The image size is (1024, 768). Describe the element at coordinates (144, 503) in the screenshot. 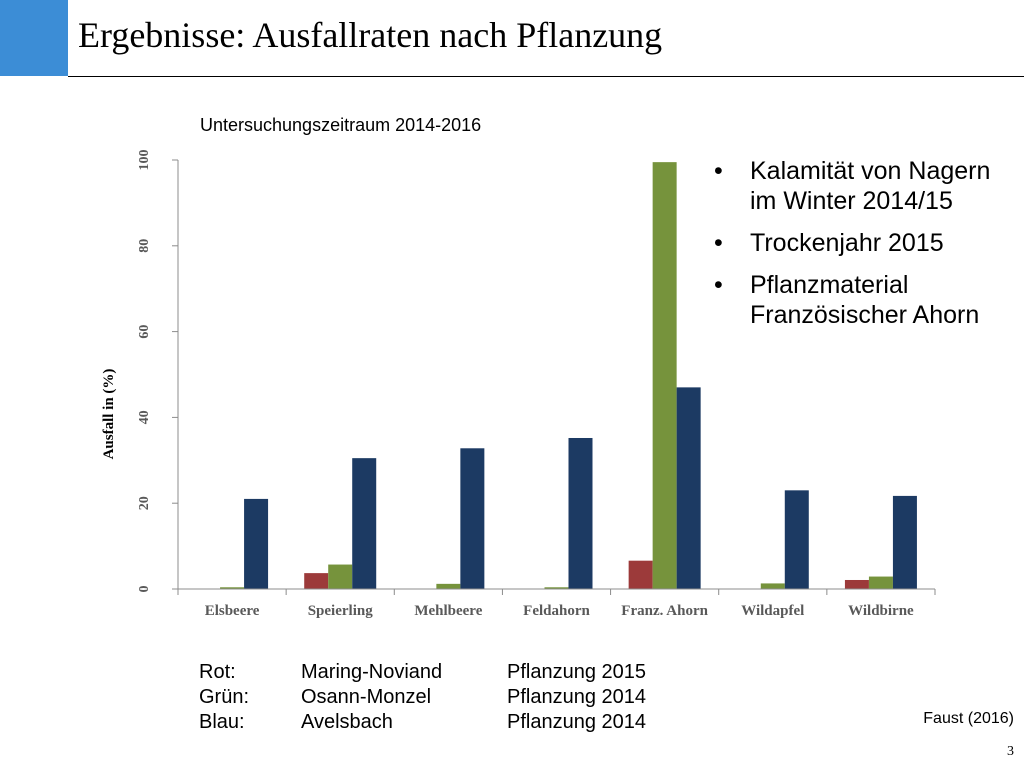

I see `y-tick-label: 20` at that location.